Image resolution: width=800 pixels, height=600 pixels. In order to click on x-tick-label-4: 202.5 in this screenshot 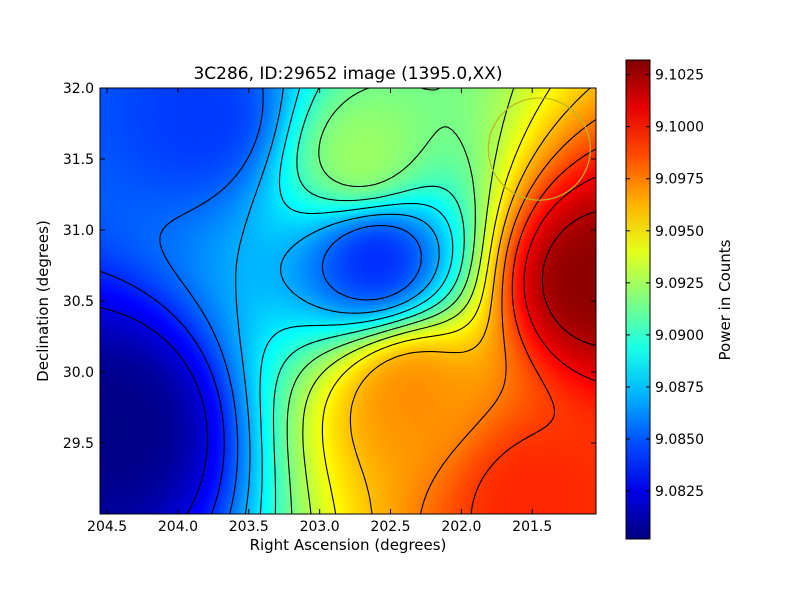, I will do `click(390, 527)`.